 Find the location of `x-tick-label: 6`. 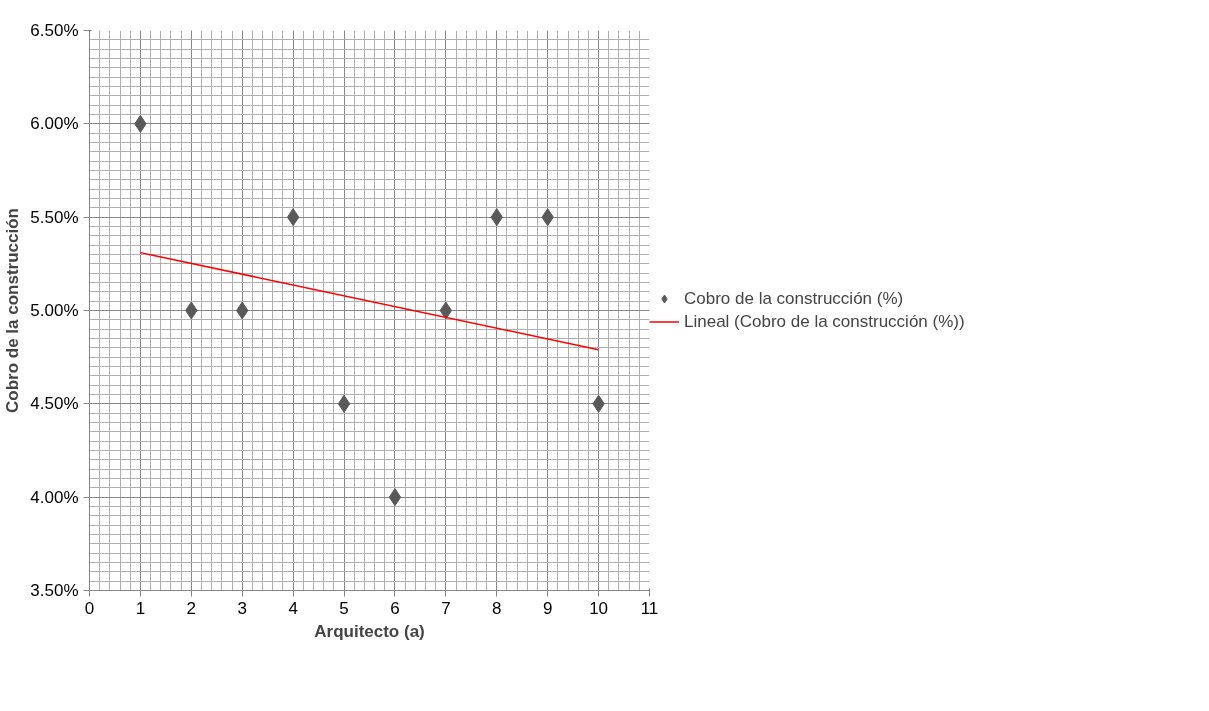

x-tick-label: 6 is located at coordinates (395, 608).